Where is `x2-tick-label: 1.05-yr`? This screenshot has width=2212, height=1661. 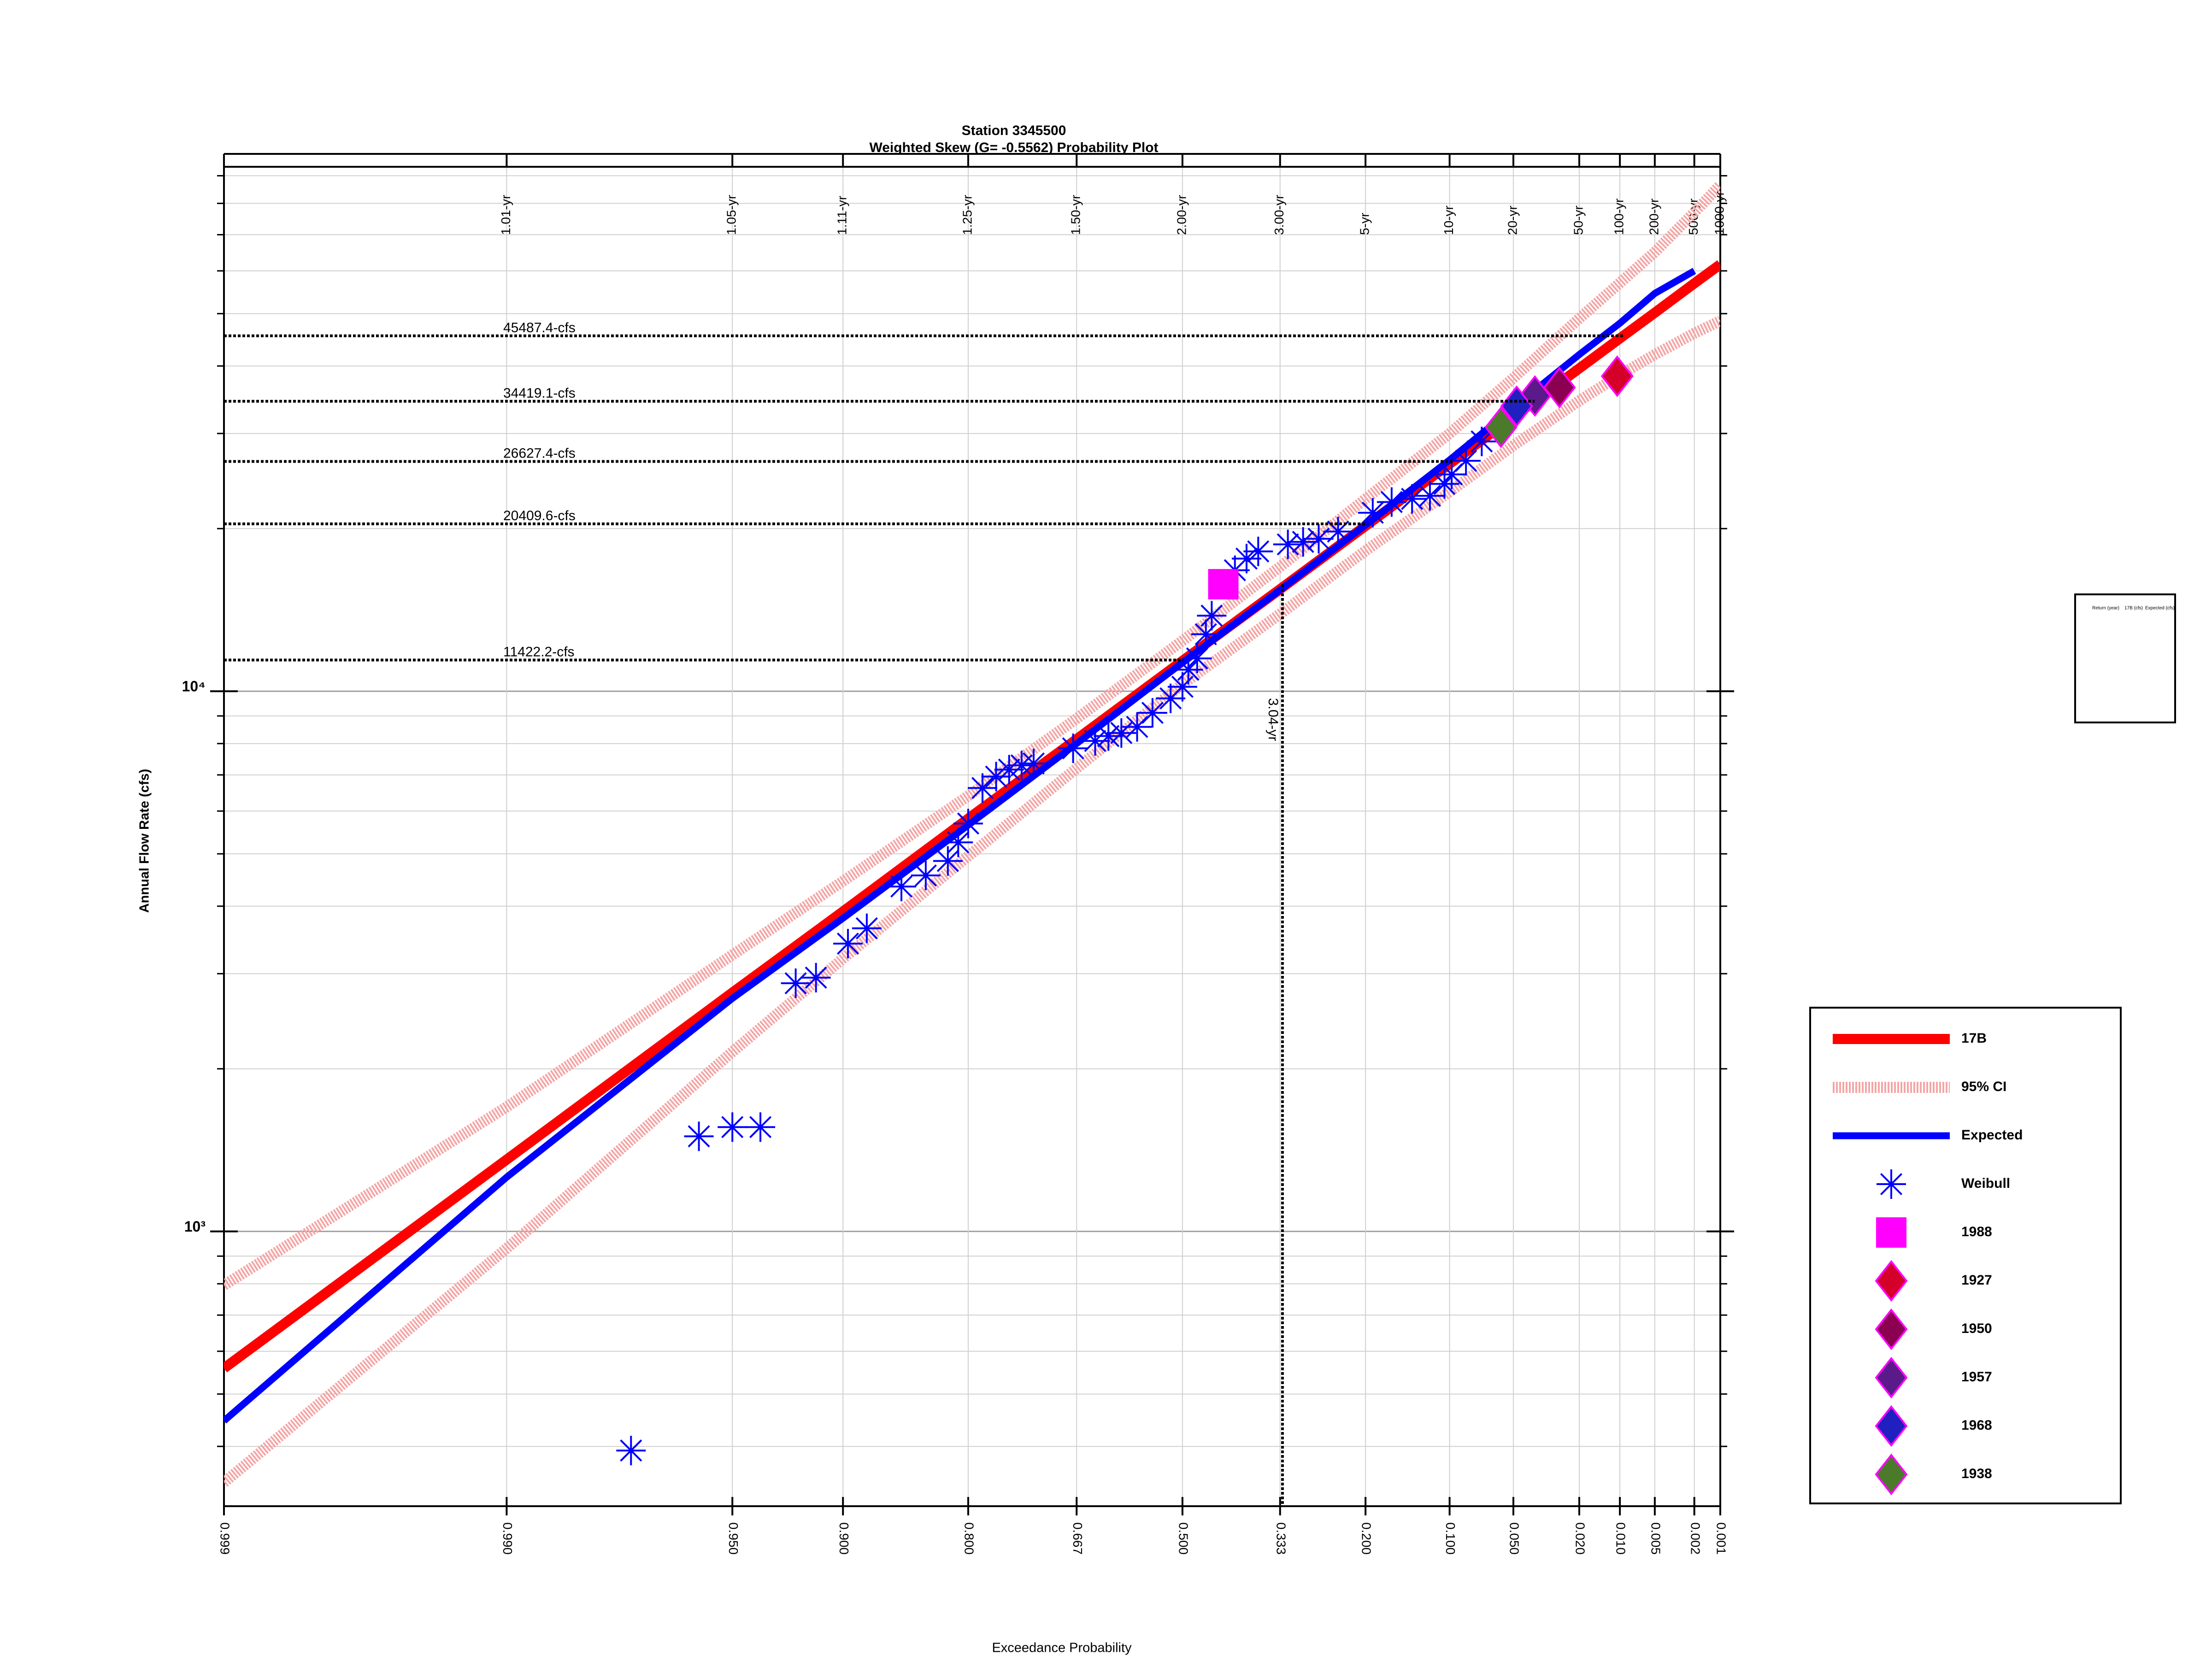
x2-tick-label: 1.05-yr is located at coordinates (731, 215).